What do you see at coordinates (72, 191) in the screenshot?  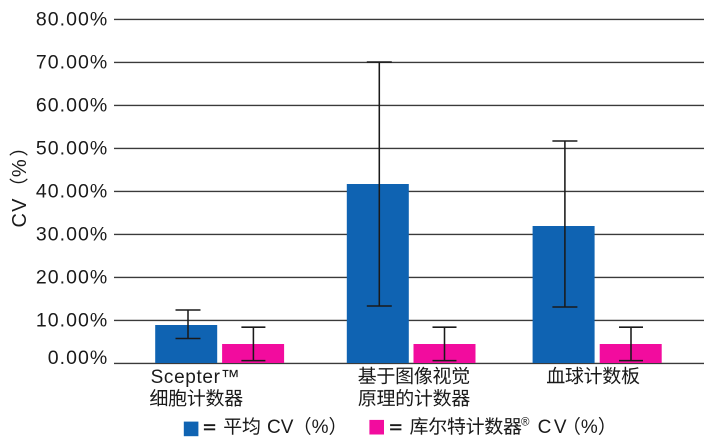 I see `svg-text: 40.00%` at bounding box center [72, 191].